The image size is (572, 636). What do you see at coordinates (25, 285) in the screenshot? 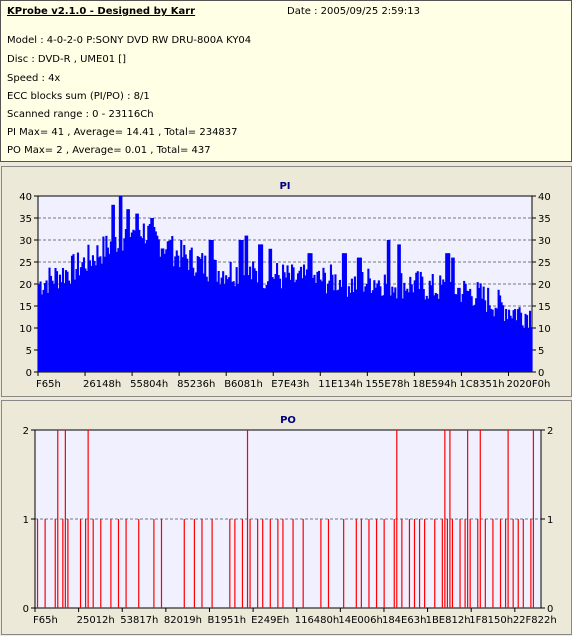
I see `y-tick-label: 20` at bounding box center [25, 285].